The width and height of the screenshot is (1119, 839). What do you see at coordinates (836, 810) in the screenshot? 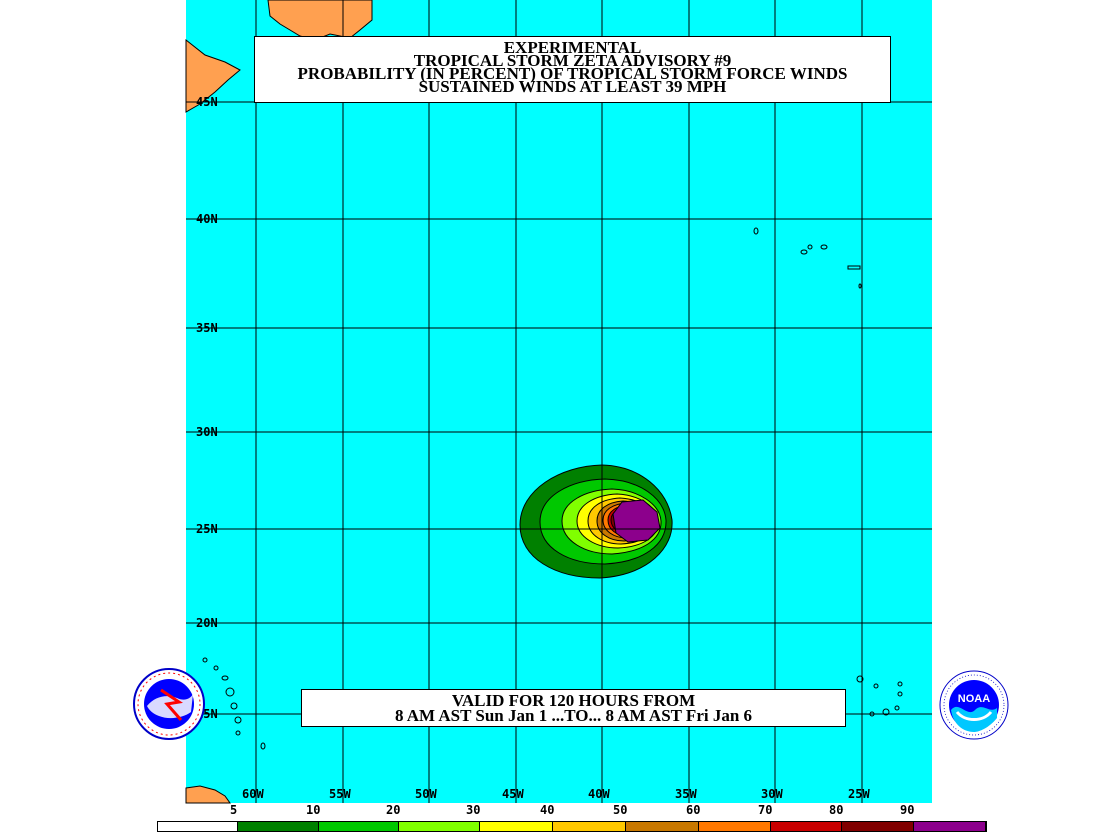
I see `legend-value-80: 80` at bounding box center [836, 810].